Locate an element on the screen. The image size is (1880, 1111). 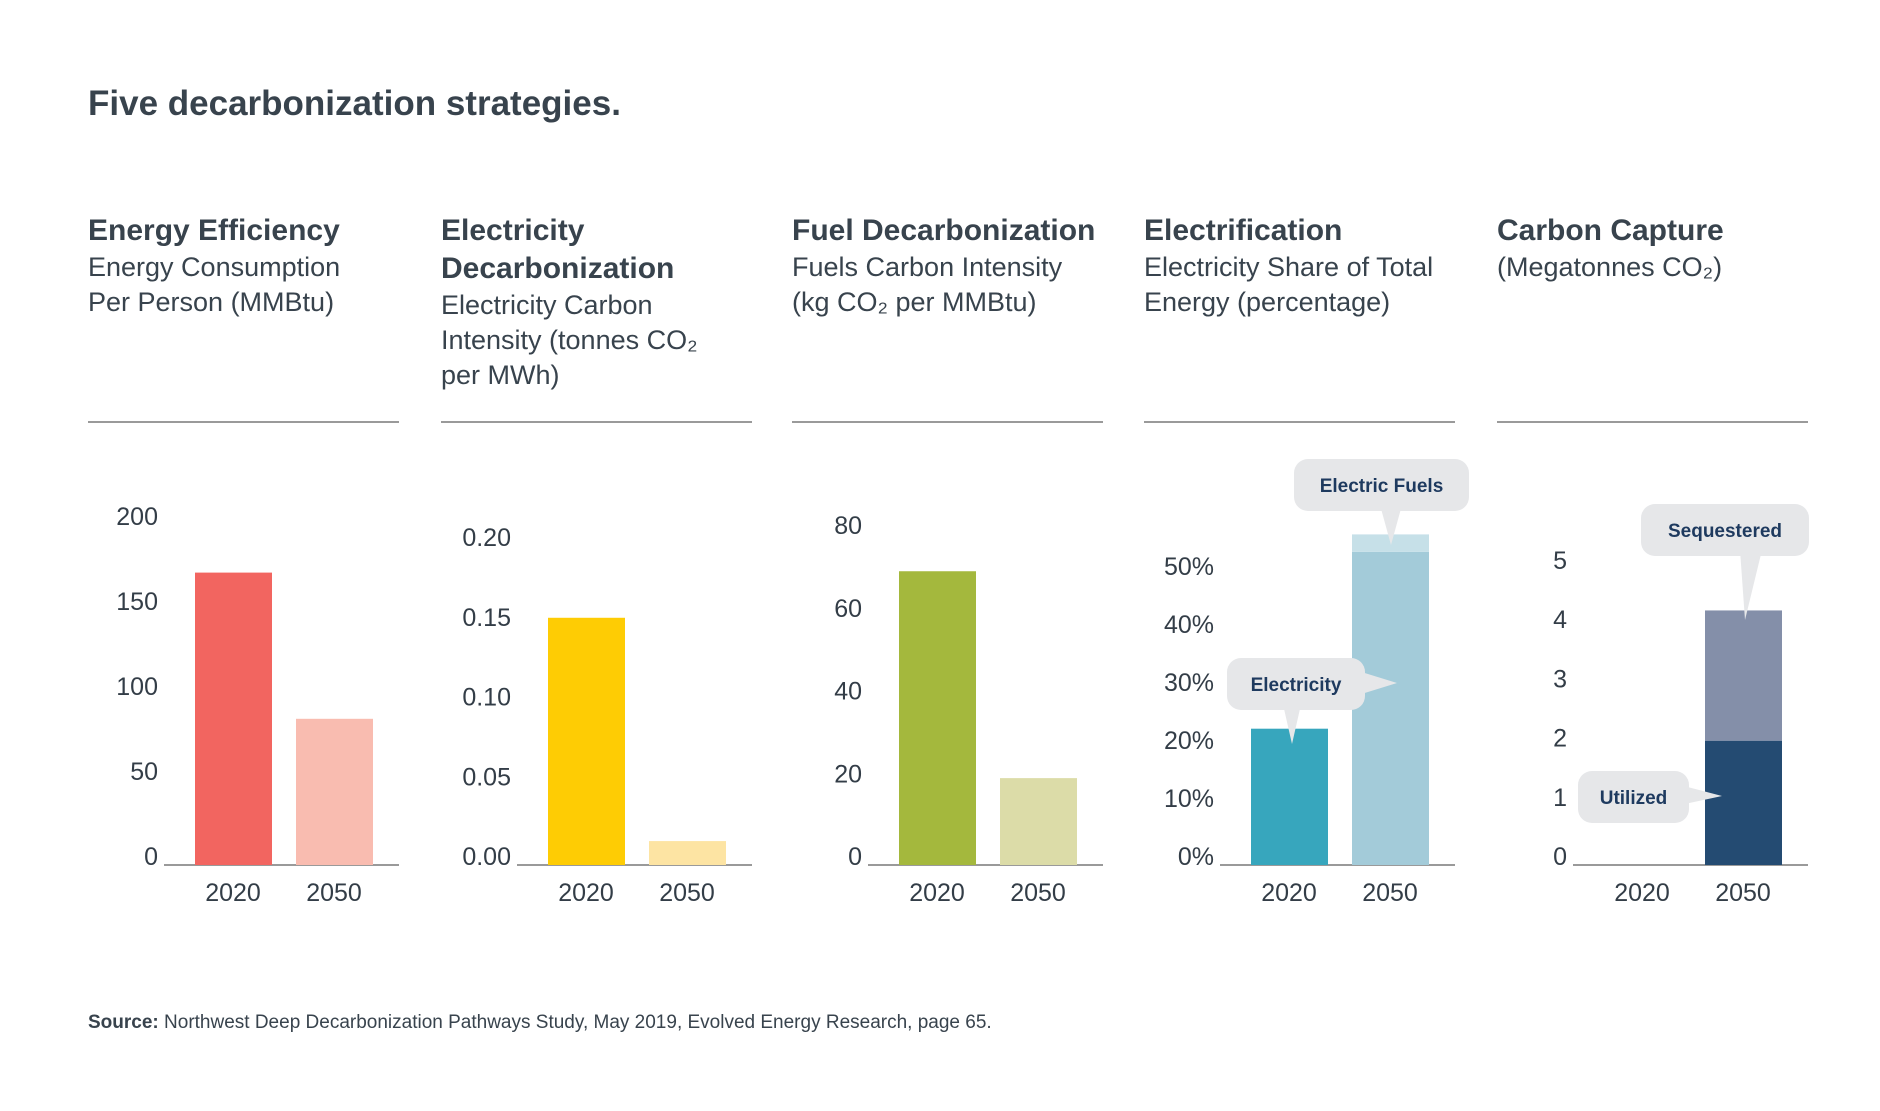
y-tick-label: 1 is located at coordinates (1560, 798).